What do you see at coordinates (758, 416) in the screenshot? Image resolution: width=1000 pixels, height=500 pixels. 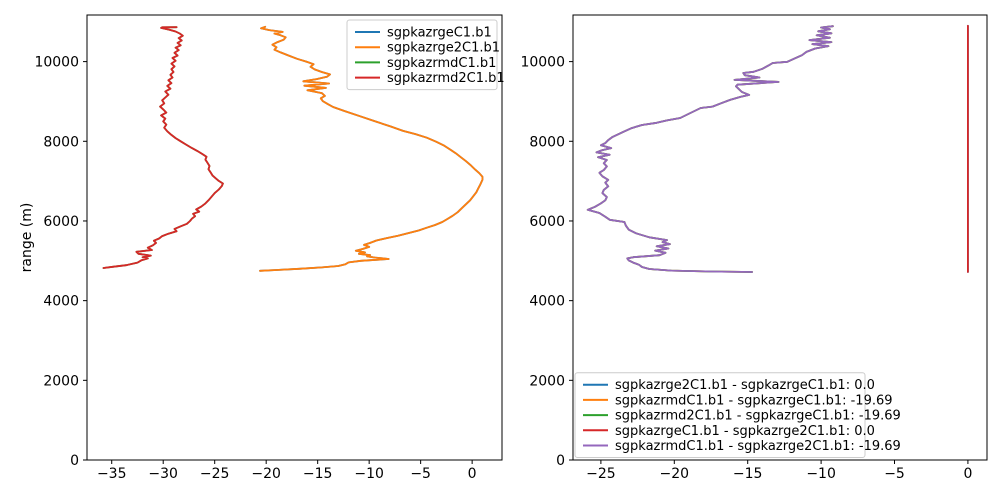 I see `legend-label: sgpkazrmd2C1.b1 - sgpkazrgeC1.b1: -19.69` at bounding box center [758, 416].